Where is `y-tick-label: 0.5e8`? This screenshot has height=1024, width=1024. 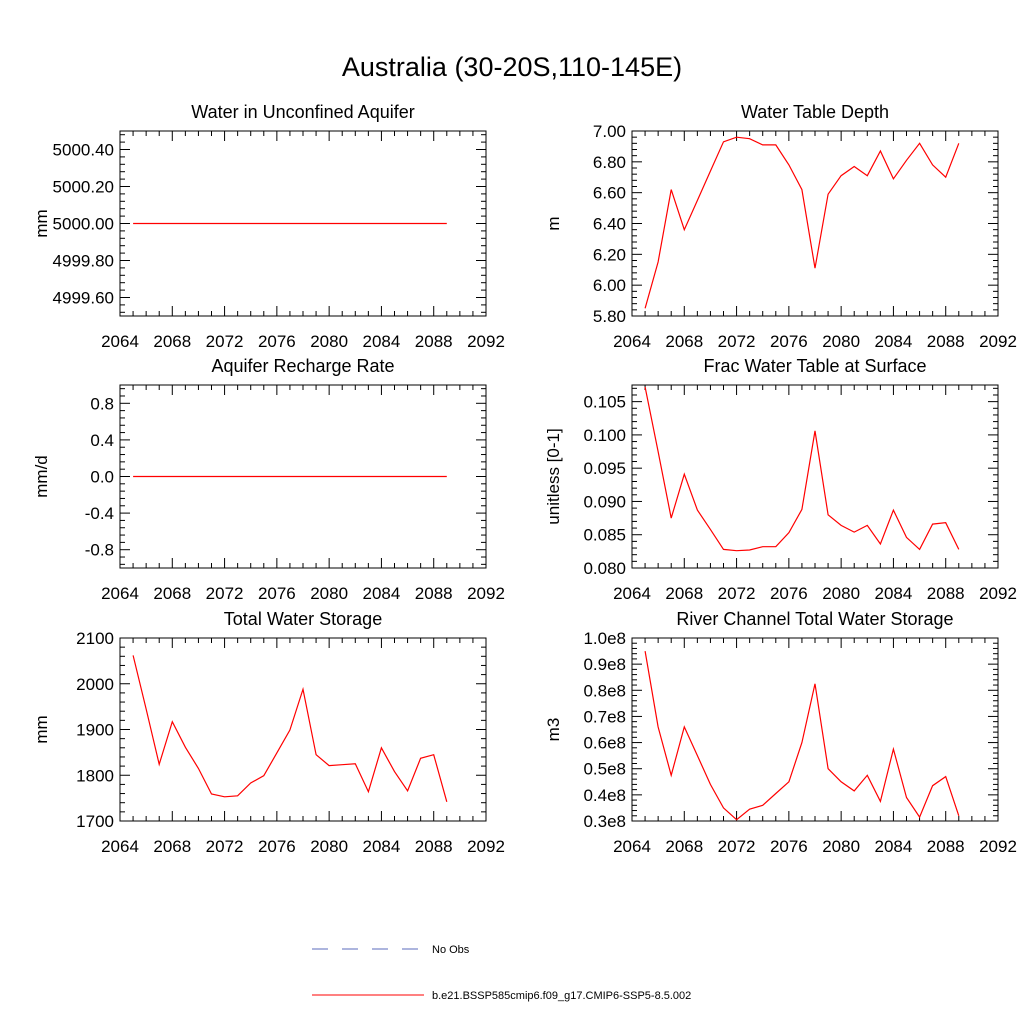 y-tick-label: 0.5e8 is located at coordinates (604, 769).